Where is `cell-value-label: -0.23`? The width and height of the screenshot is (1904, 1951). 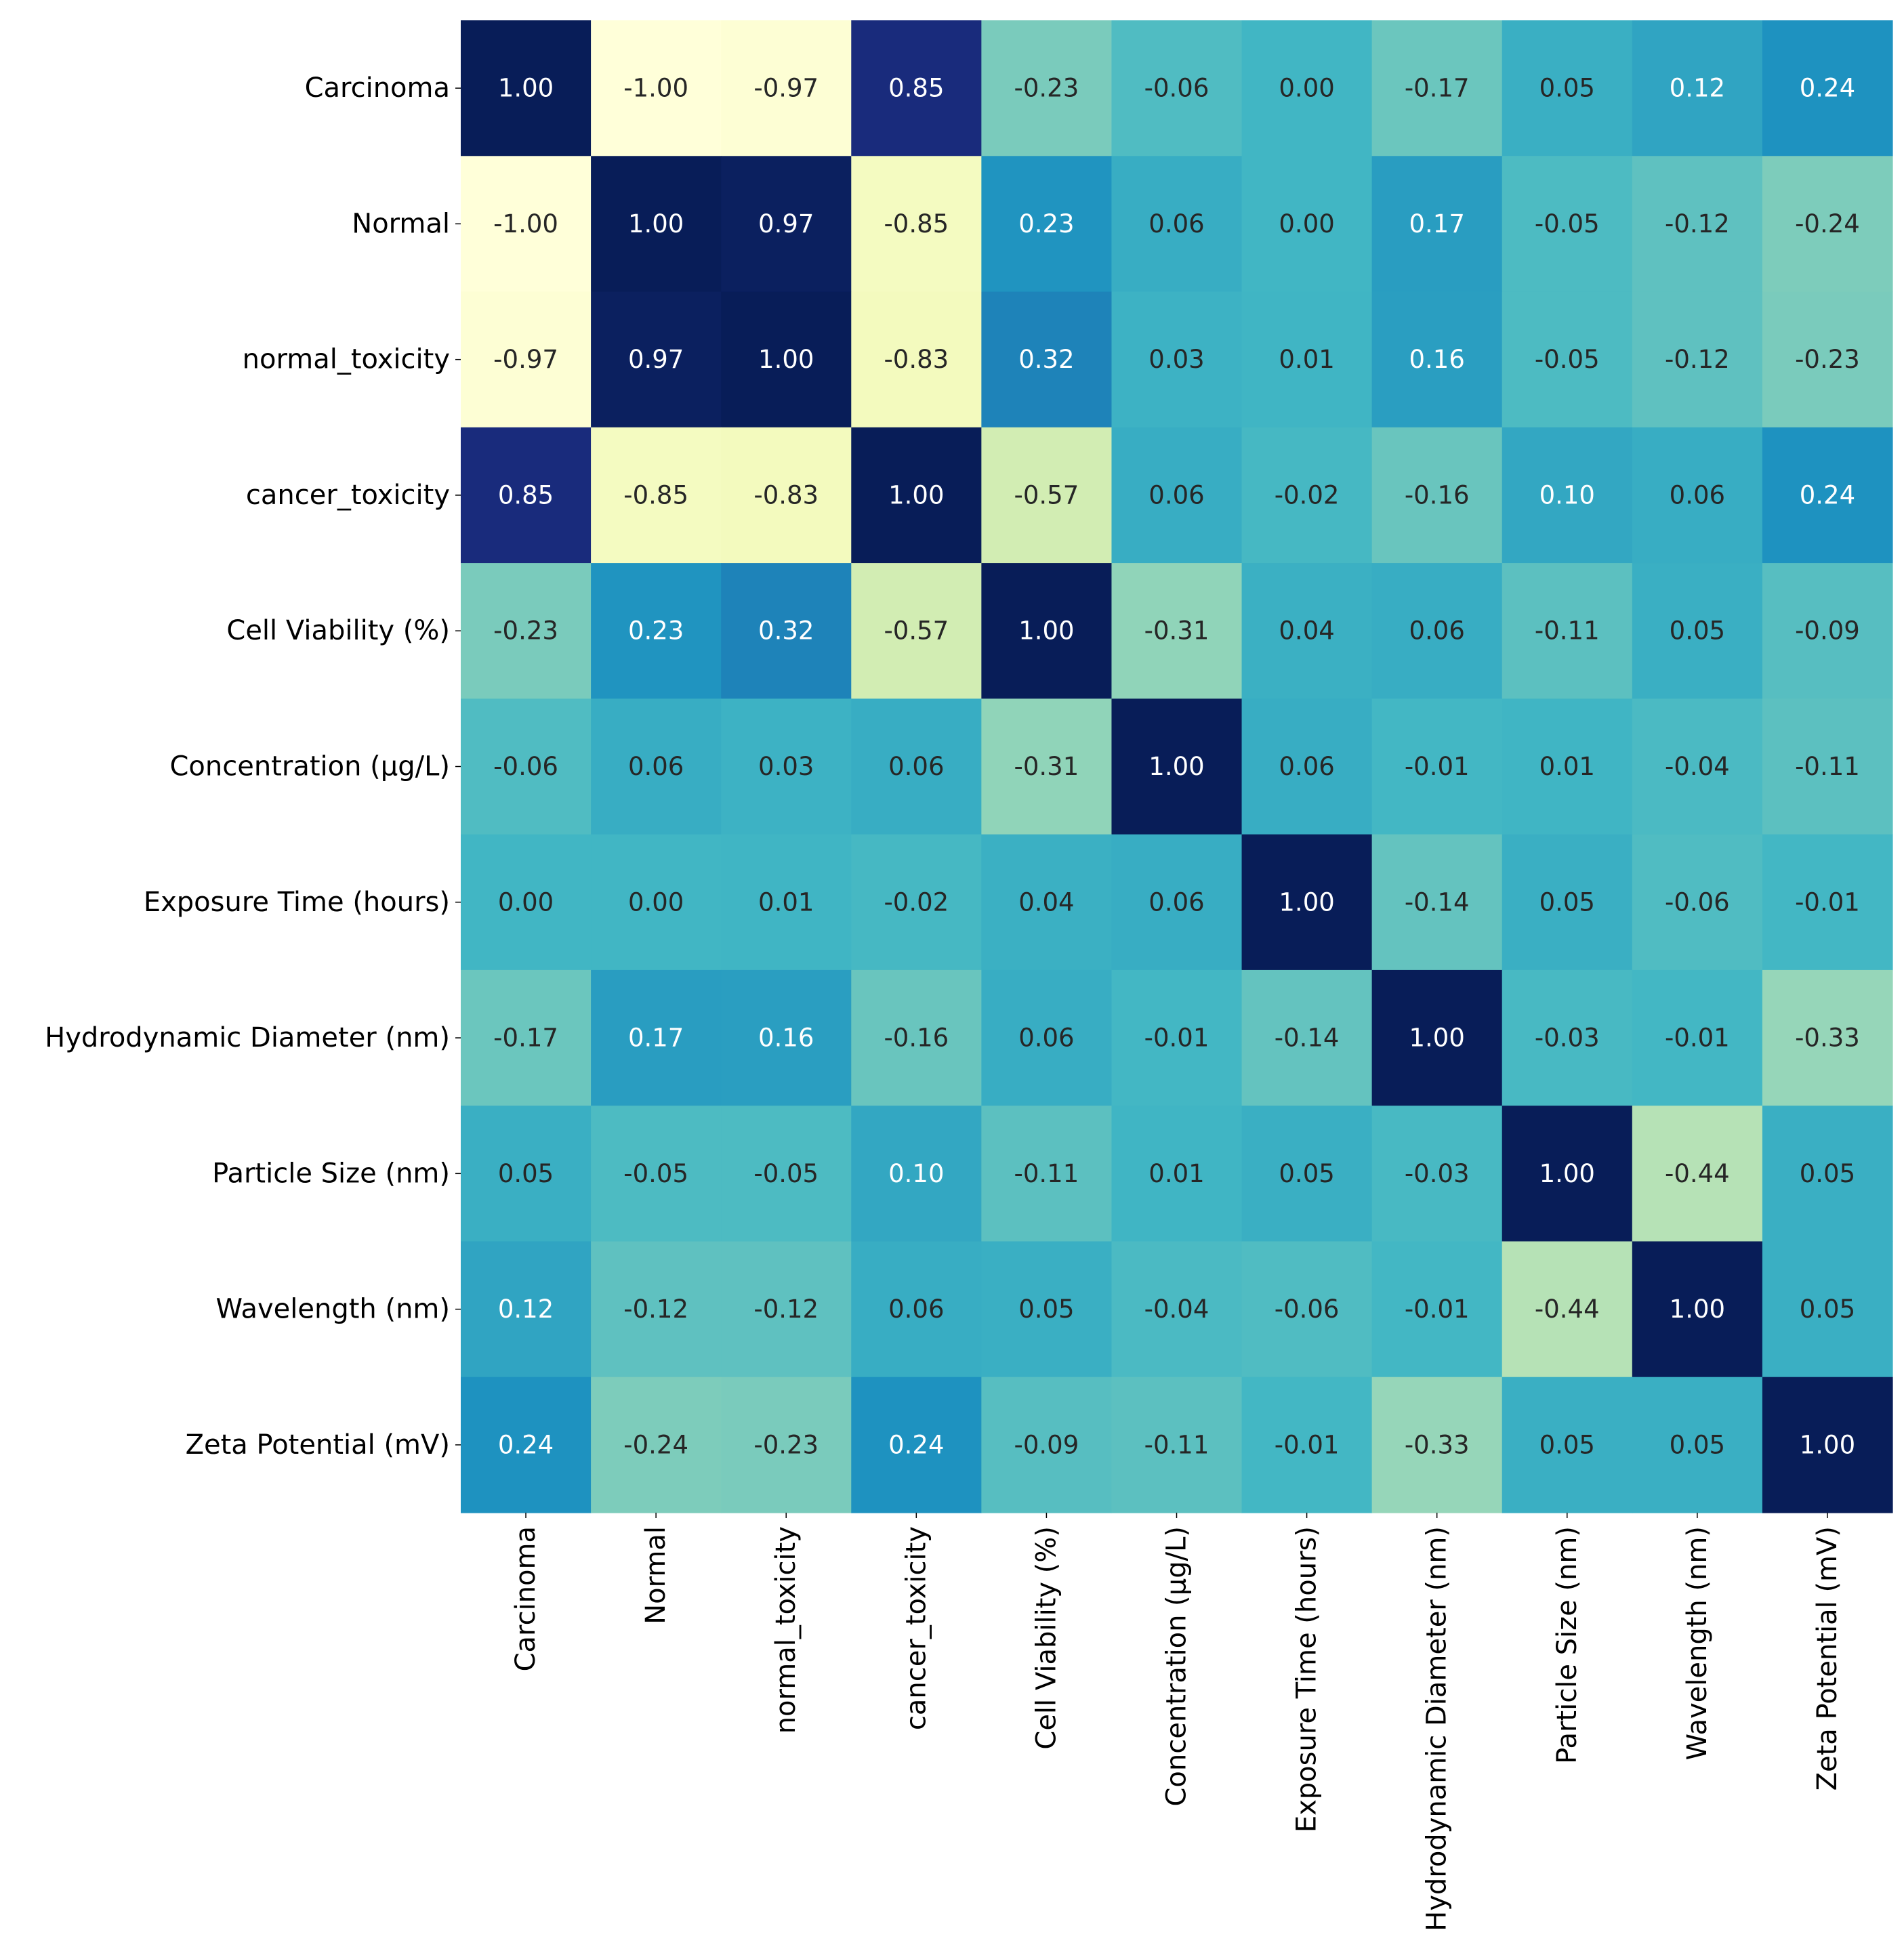 cell-value-label: -0.23 is located at coordinates (1827, 359).